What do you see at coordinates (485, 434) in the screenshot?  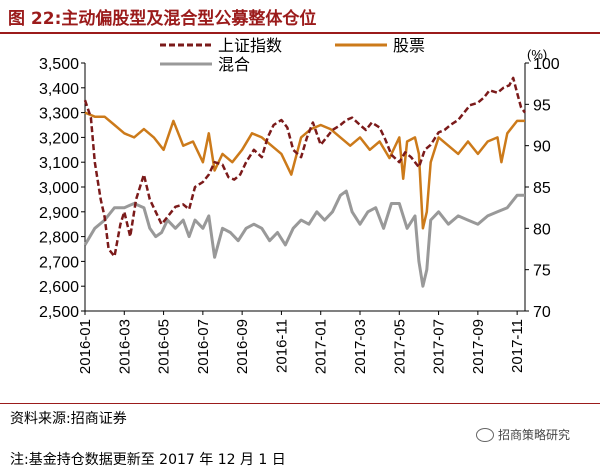 I see `wechat-icon` at bounding box center [485, 434].